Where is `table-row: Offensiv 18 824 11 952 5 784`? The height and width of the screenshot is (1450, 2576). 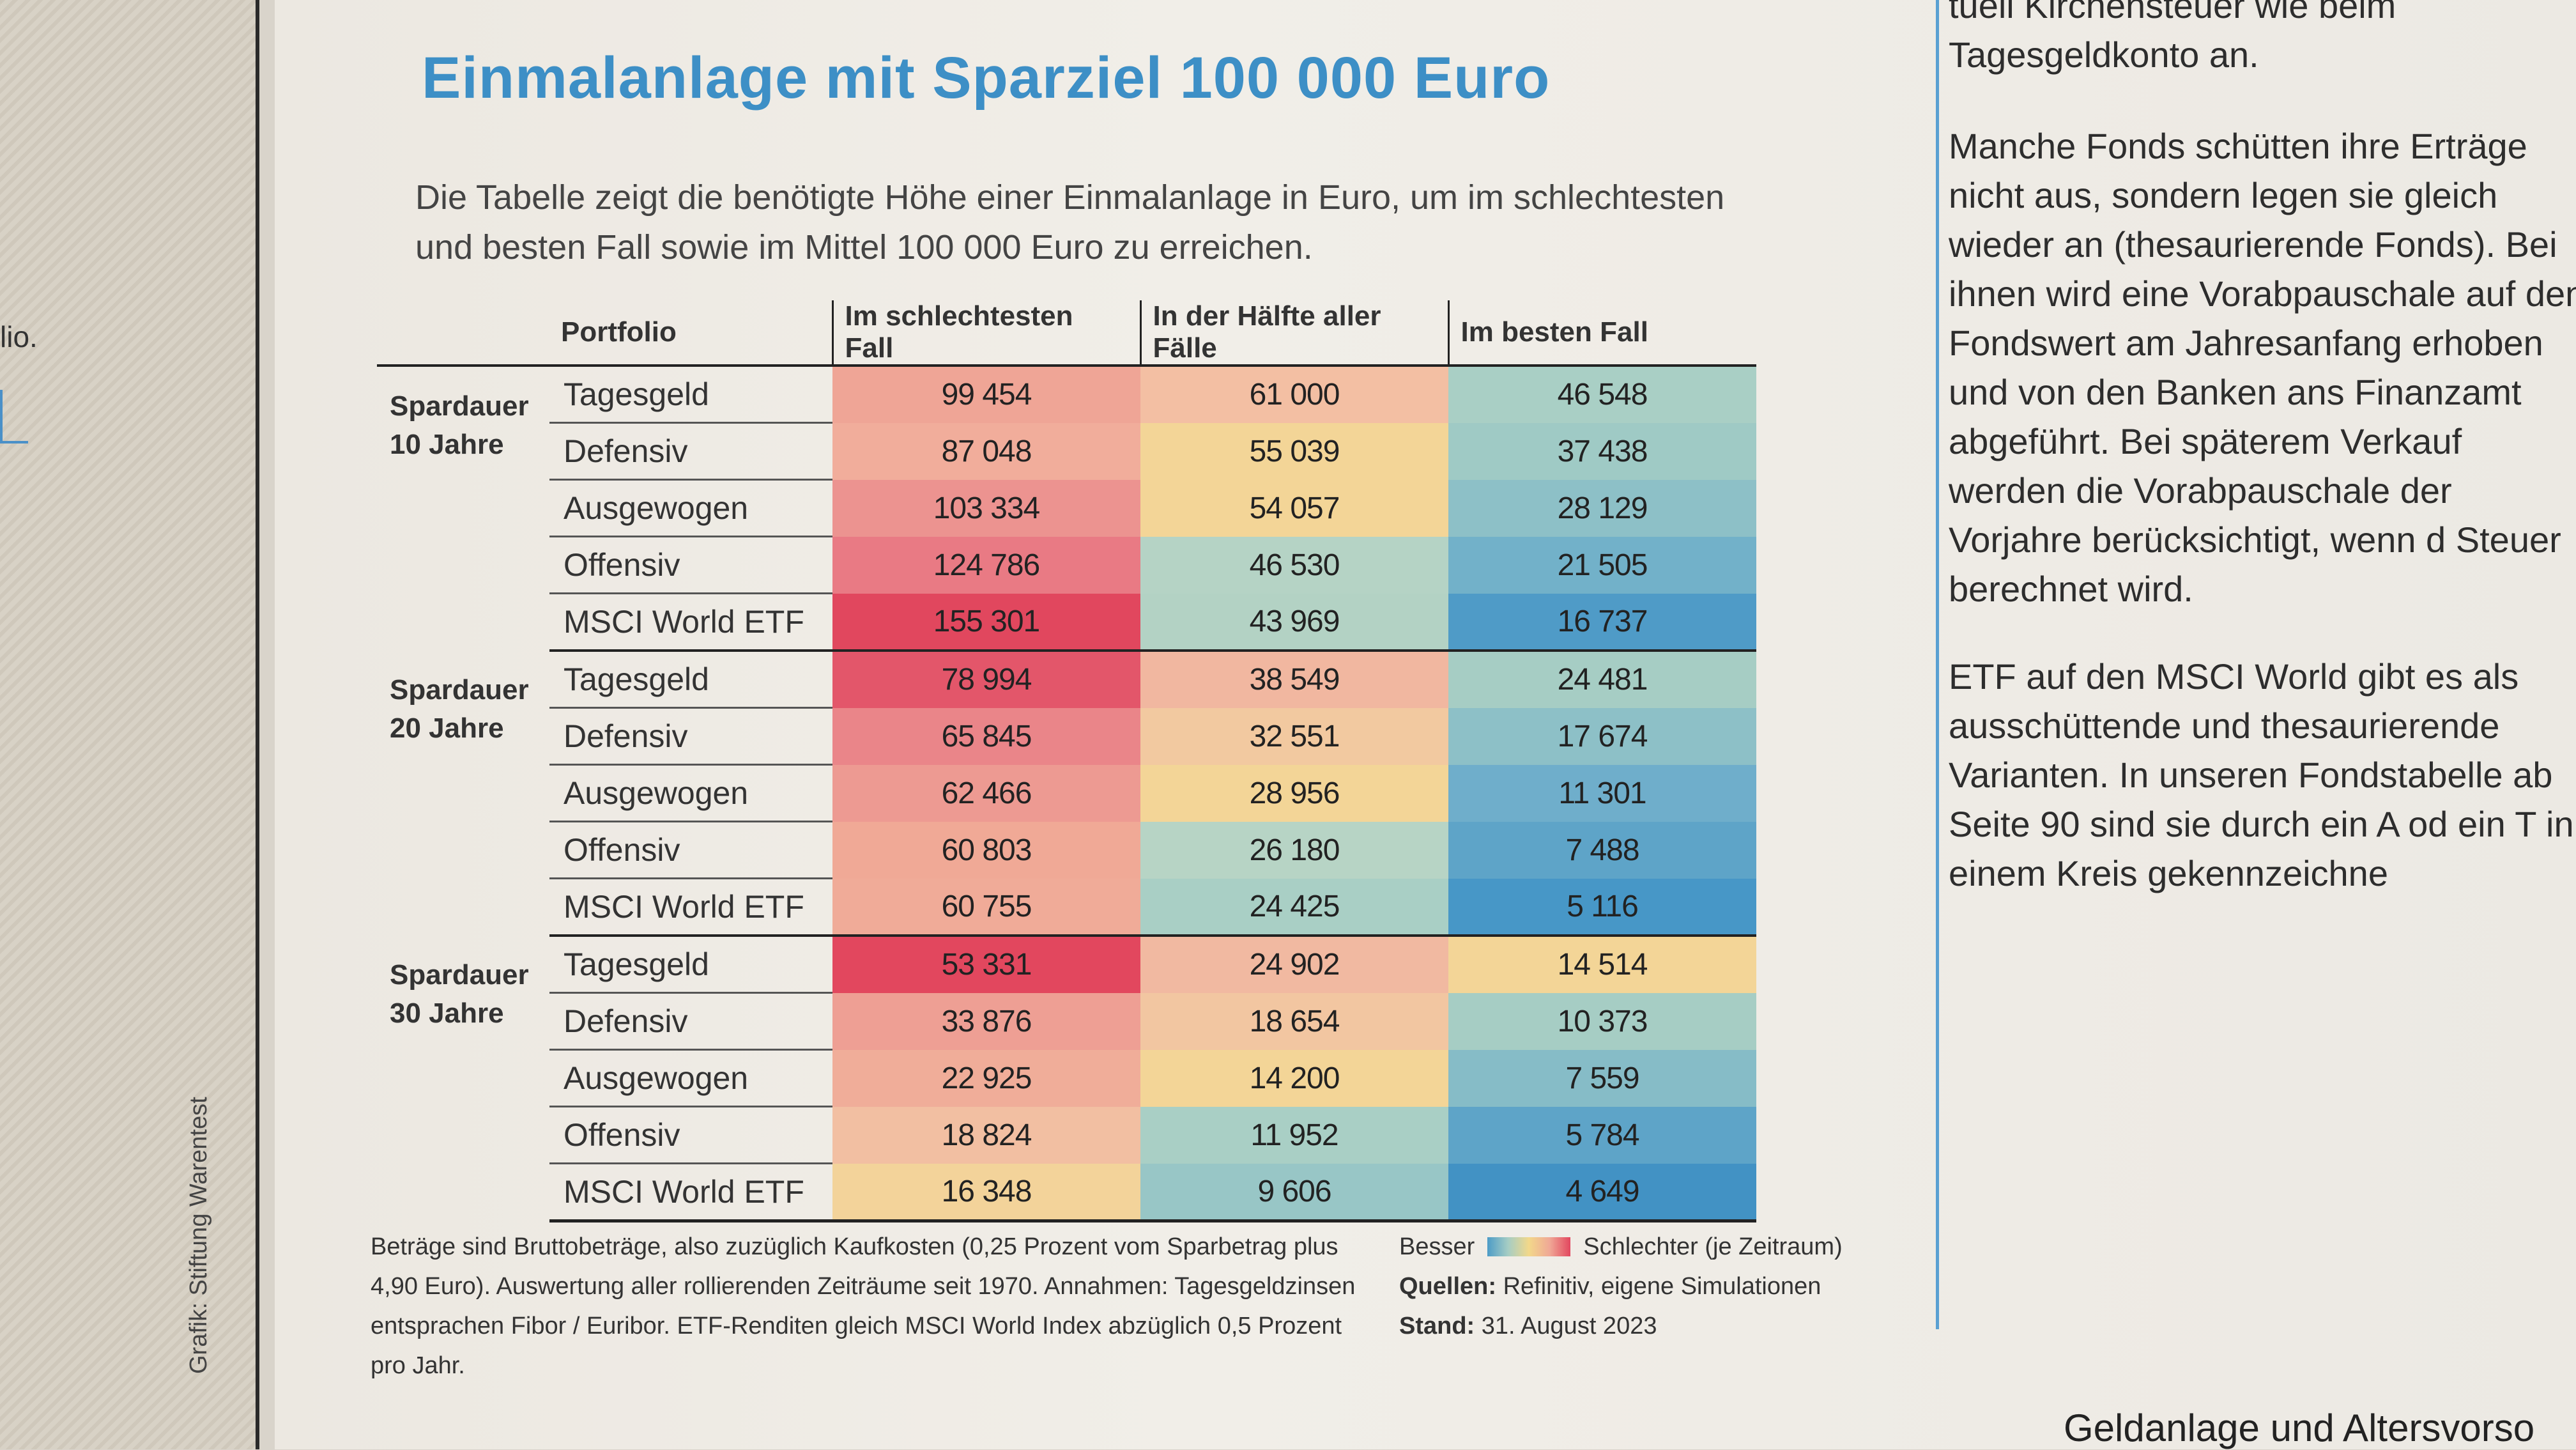
table-row: Offensiv 18 824 11 952 5 784 is located at coordinates (1066, 1135).